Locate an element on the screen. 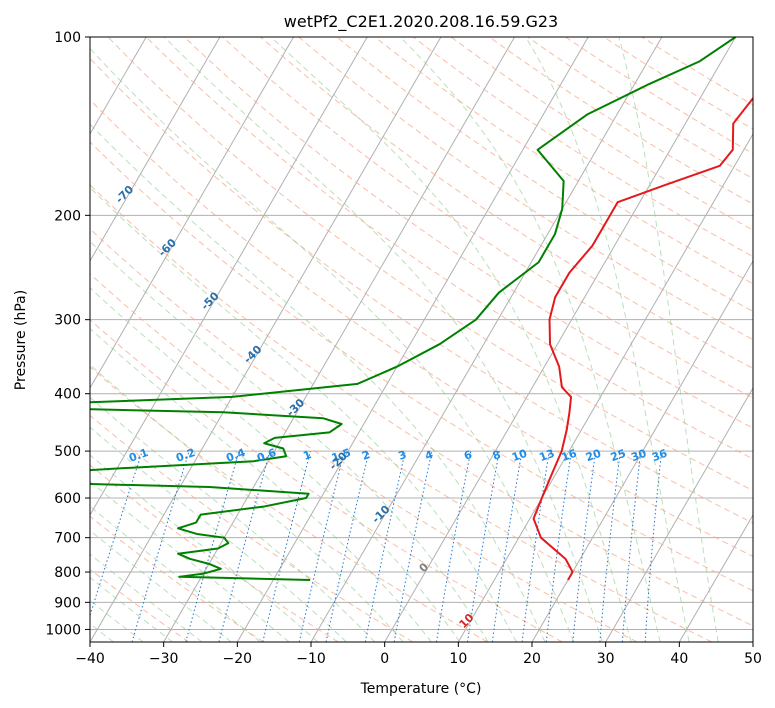 The width and height of the screenshot is (775, 708). x-tick-label: 30 is located at coordinates (606, 659).